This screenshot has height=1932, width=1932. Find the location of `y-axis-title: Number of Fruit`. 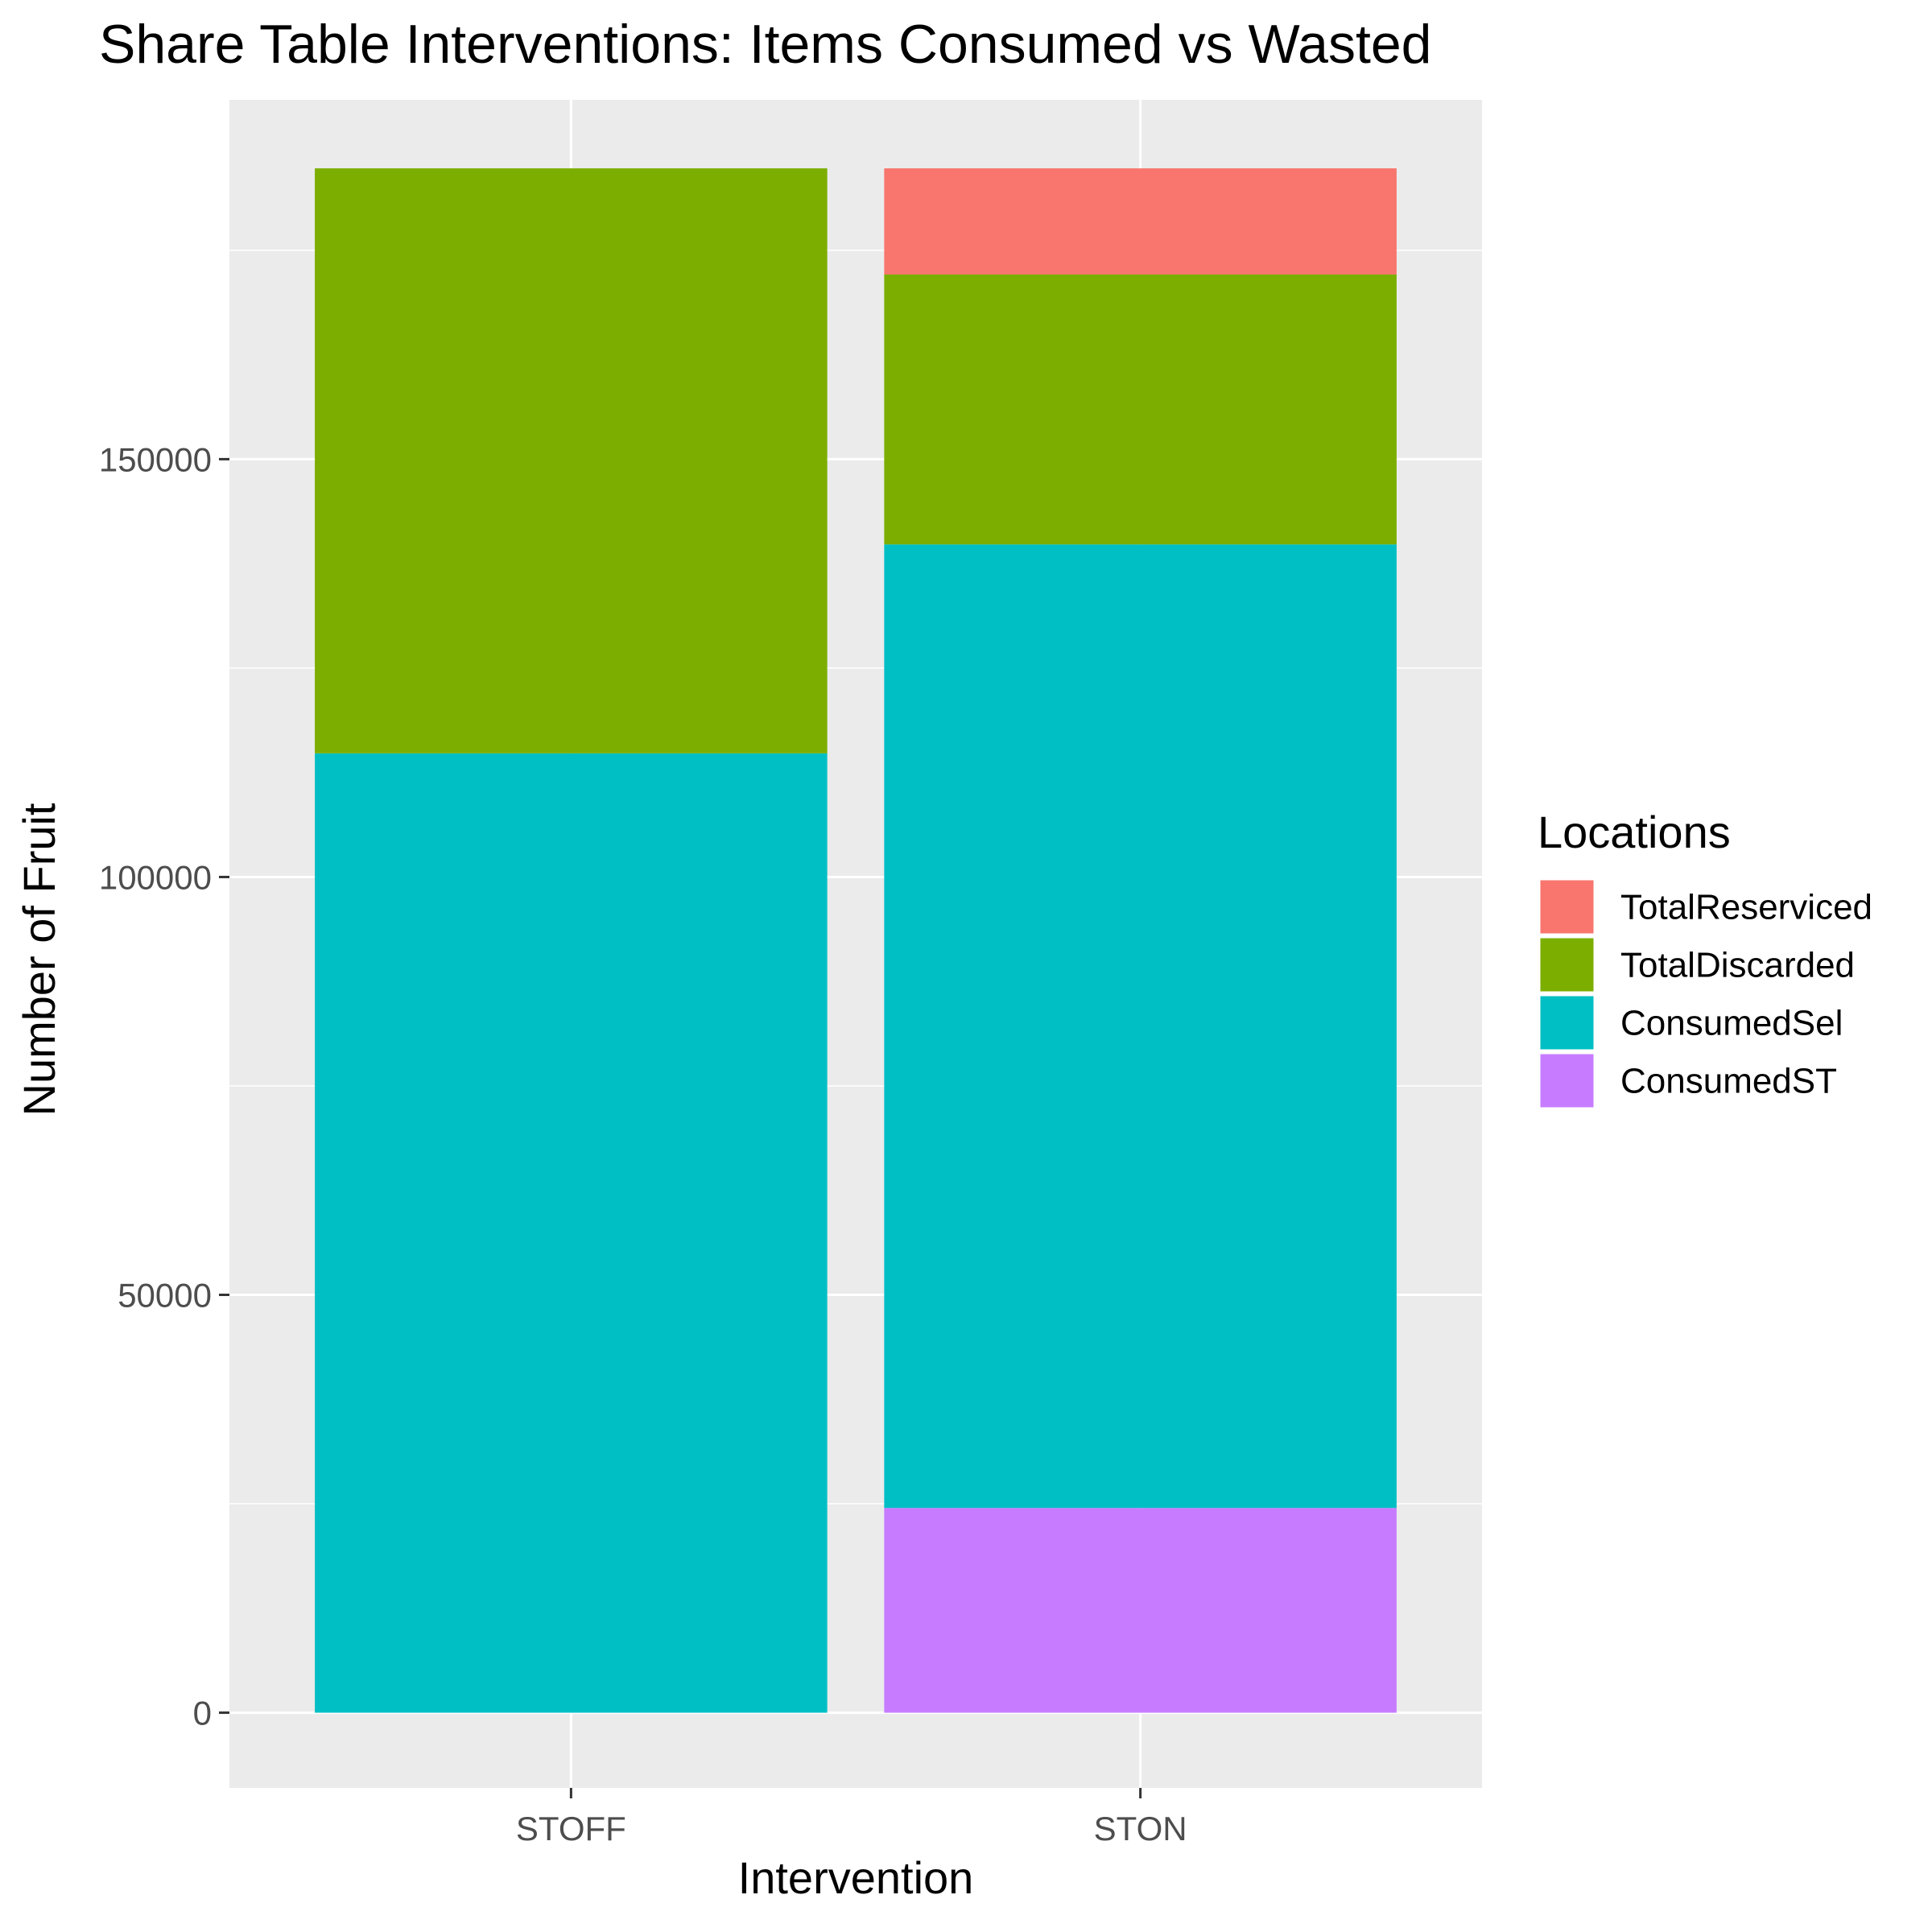

y-axis-title: Number of Fruit is located at coordinates (39, 959).